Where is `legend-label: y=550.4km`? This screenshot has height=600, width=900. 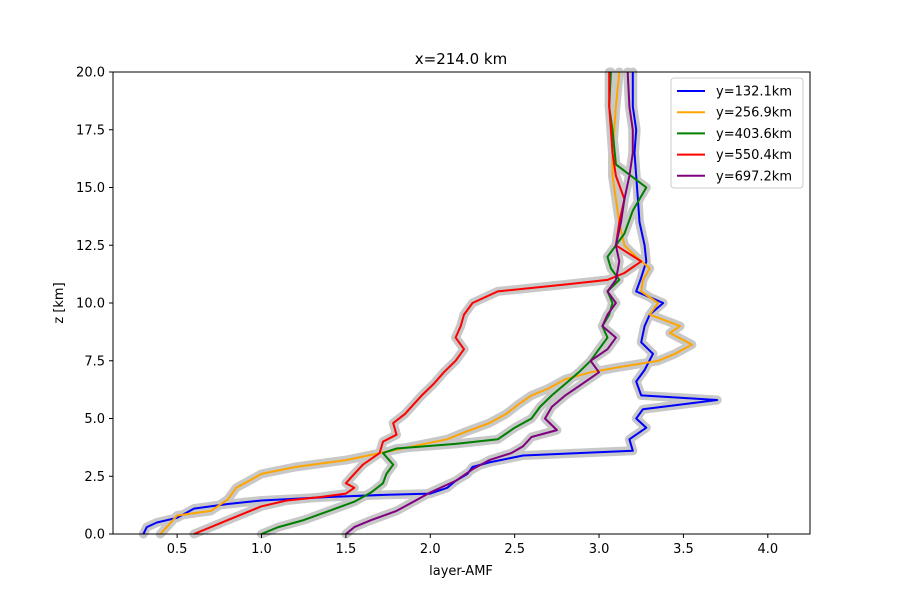
legend-label: y=550.4km is located at coordinates (754, 155).